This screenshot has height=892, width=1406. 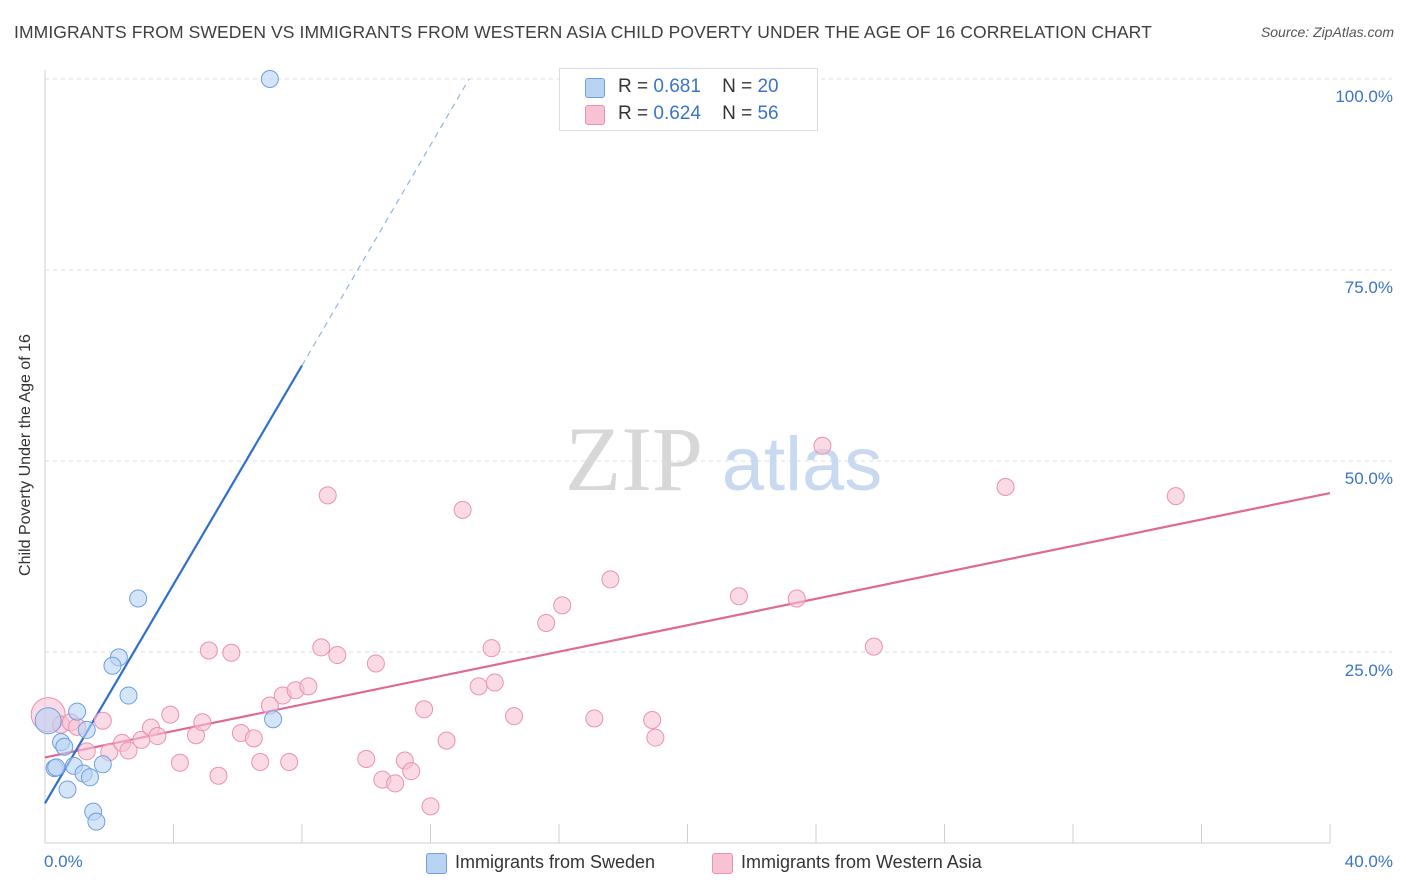 What do you see at coordinates (436, 863) in the screenshot?
I see `sweden-legend-swatch` at bounding box center [436, 863].